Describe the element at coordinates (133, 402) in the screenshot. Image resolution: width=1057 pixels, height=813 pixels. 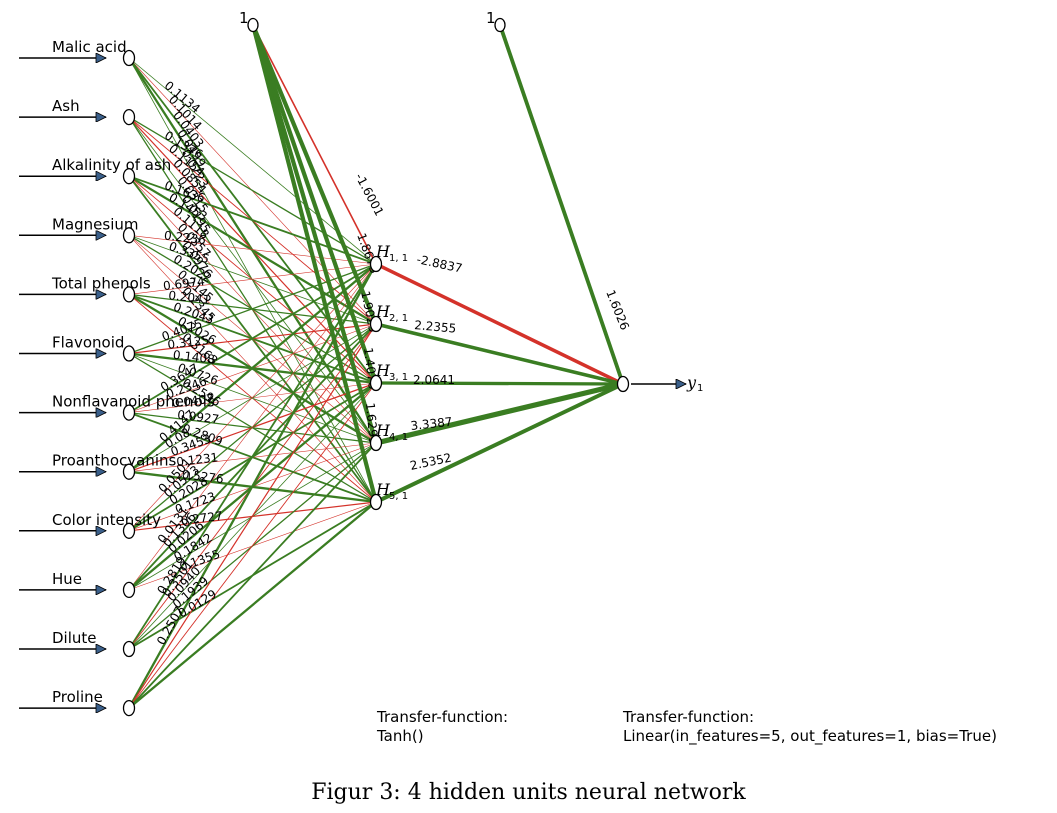
I see `input-label-6: Nonflavanoid phenols` at that location.